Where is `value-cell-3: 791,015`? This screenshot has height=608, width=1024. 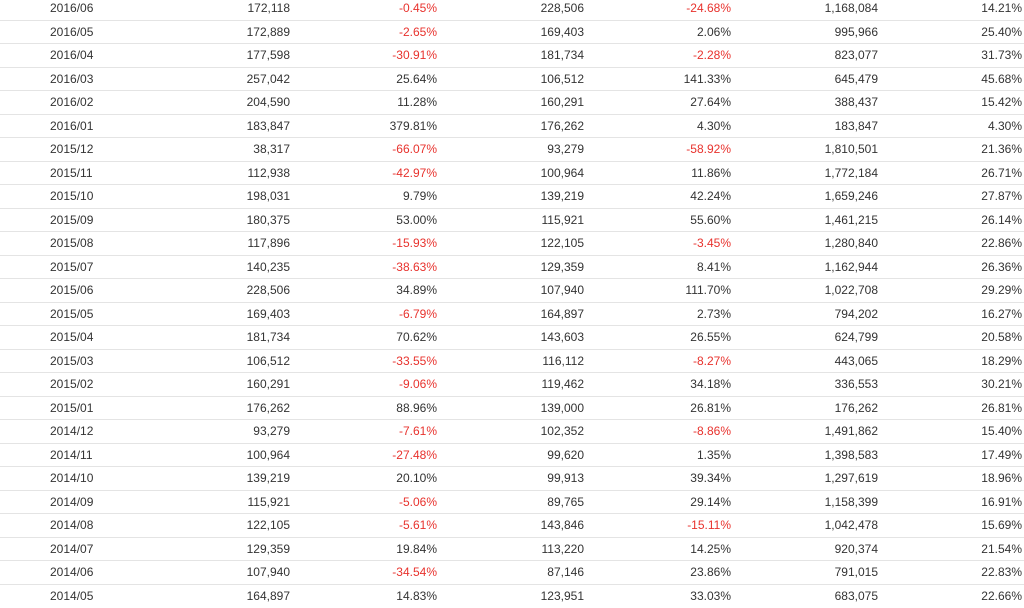 value-cell-3: 791,015 is located at coordinates (856, 572).